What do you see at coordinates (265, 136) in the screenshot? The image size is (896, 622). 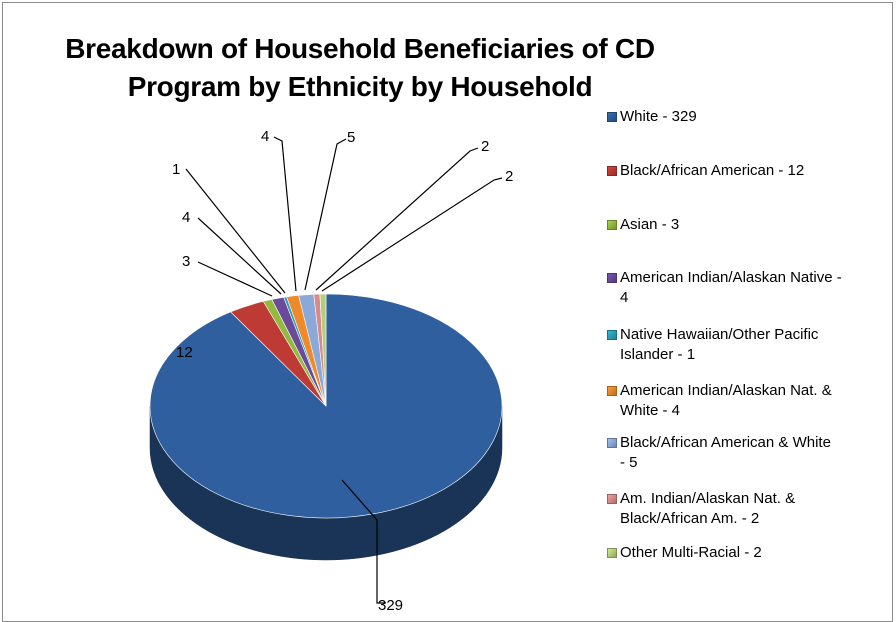 I see `data-label-5: 4` at bounding box center [265, 136].